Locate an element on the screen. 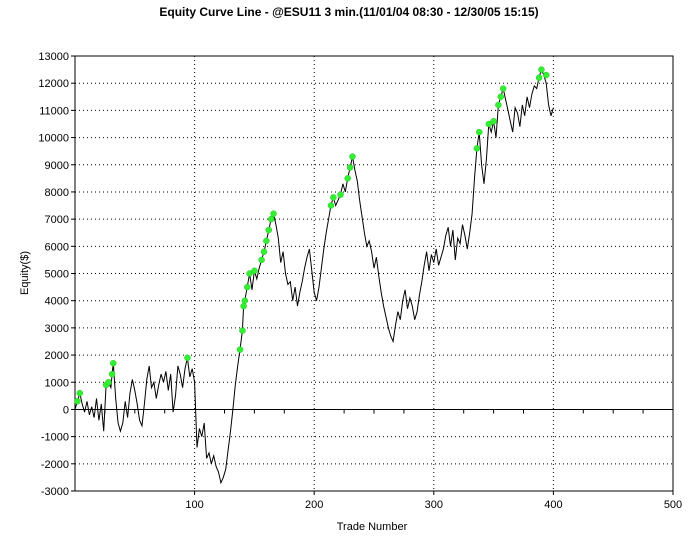 The image size is (698, 546). x-tick-label: 300 is located at coordinates (434, 505).